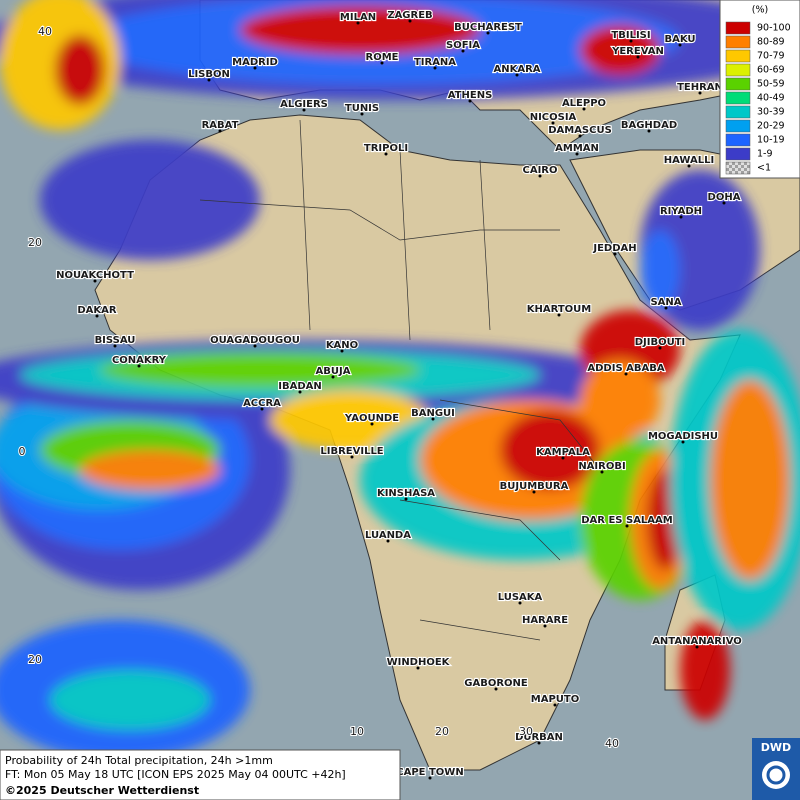  Describe the element at coordinates (764, 168) in the screenshot. I see `legend-label: <1` at that location.